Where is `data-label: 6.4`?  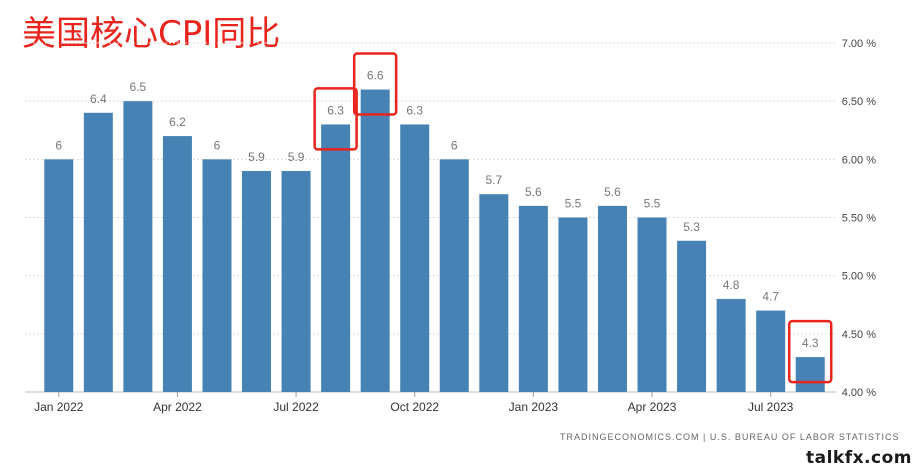
data-label: 6.4 is located at coordinates (98, 99).